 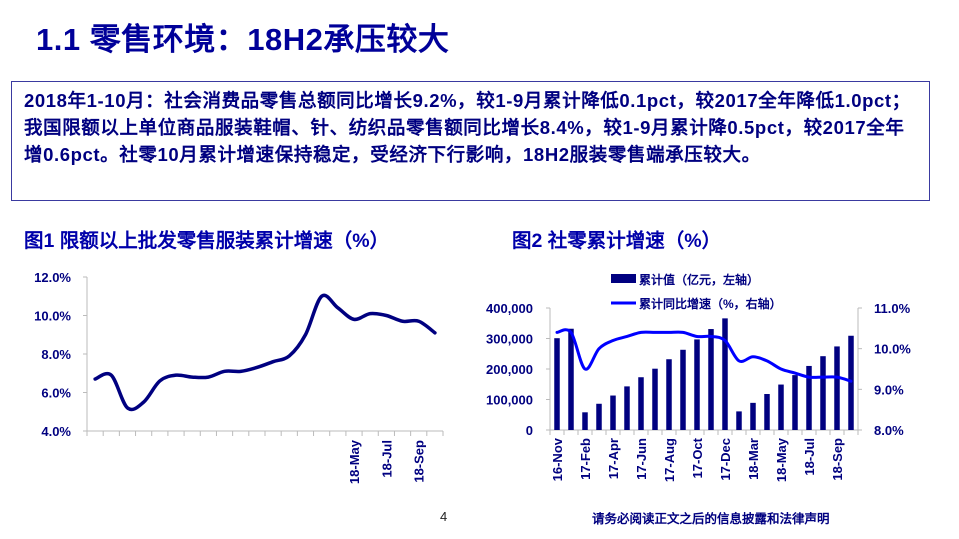 I want to click on legend-bar-label: 累计值（亿元，左轴）, so click(x=699, y=279).